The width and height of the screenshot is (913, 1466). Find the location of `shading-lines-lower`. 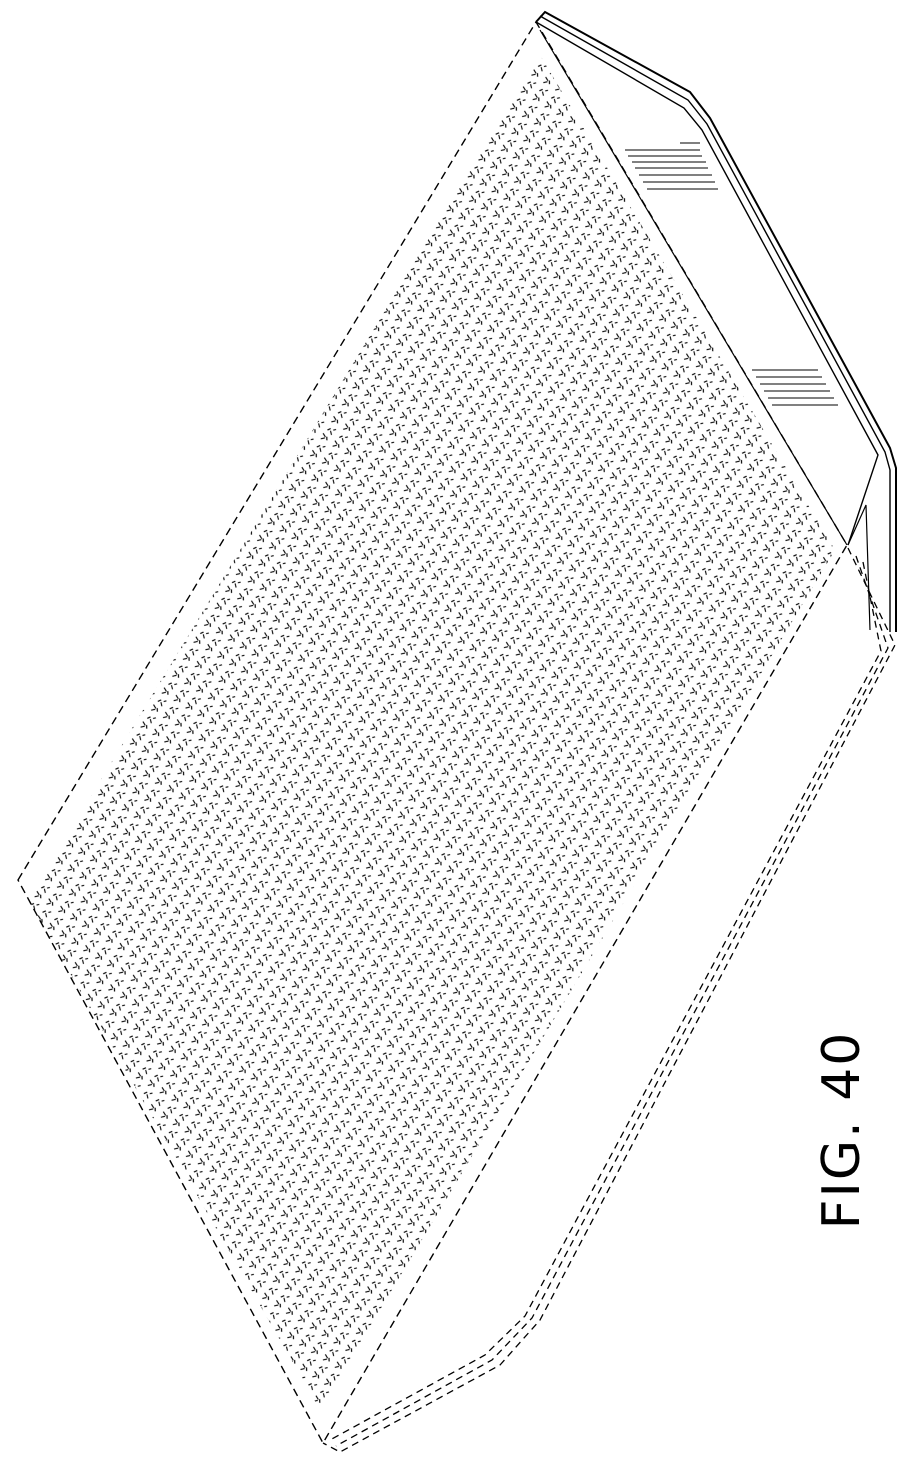

shading-lines-lower is located at coordinates (795, 387).